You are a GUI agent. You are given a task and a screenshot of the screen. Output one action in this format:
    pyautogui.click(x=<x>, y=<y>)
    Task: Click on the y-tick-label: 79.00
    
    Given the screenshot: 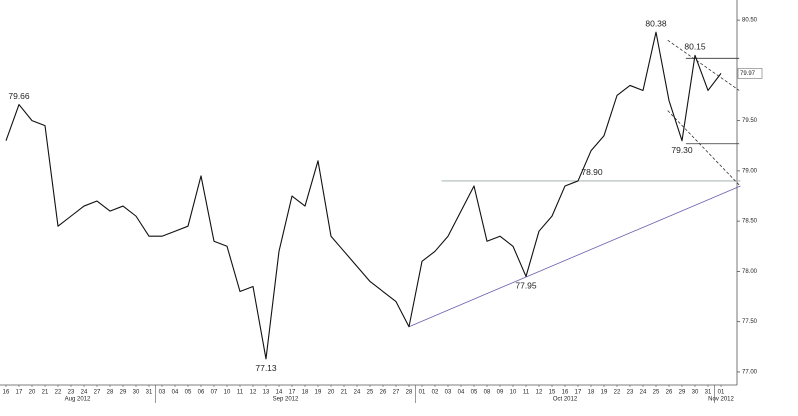 What is the action you would take?
    pyautogui.click(x=750, y=171)
    